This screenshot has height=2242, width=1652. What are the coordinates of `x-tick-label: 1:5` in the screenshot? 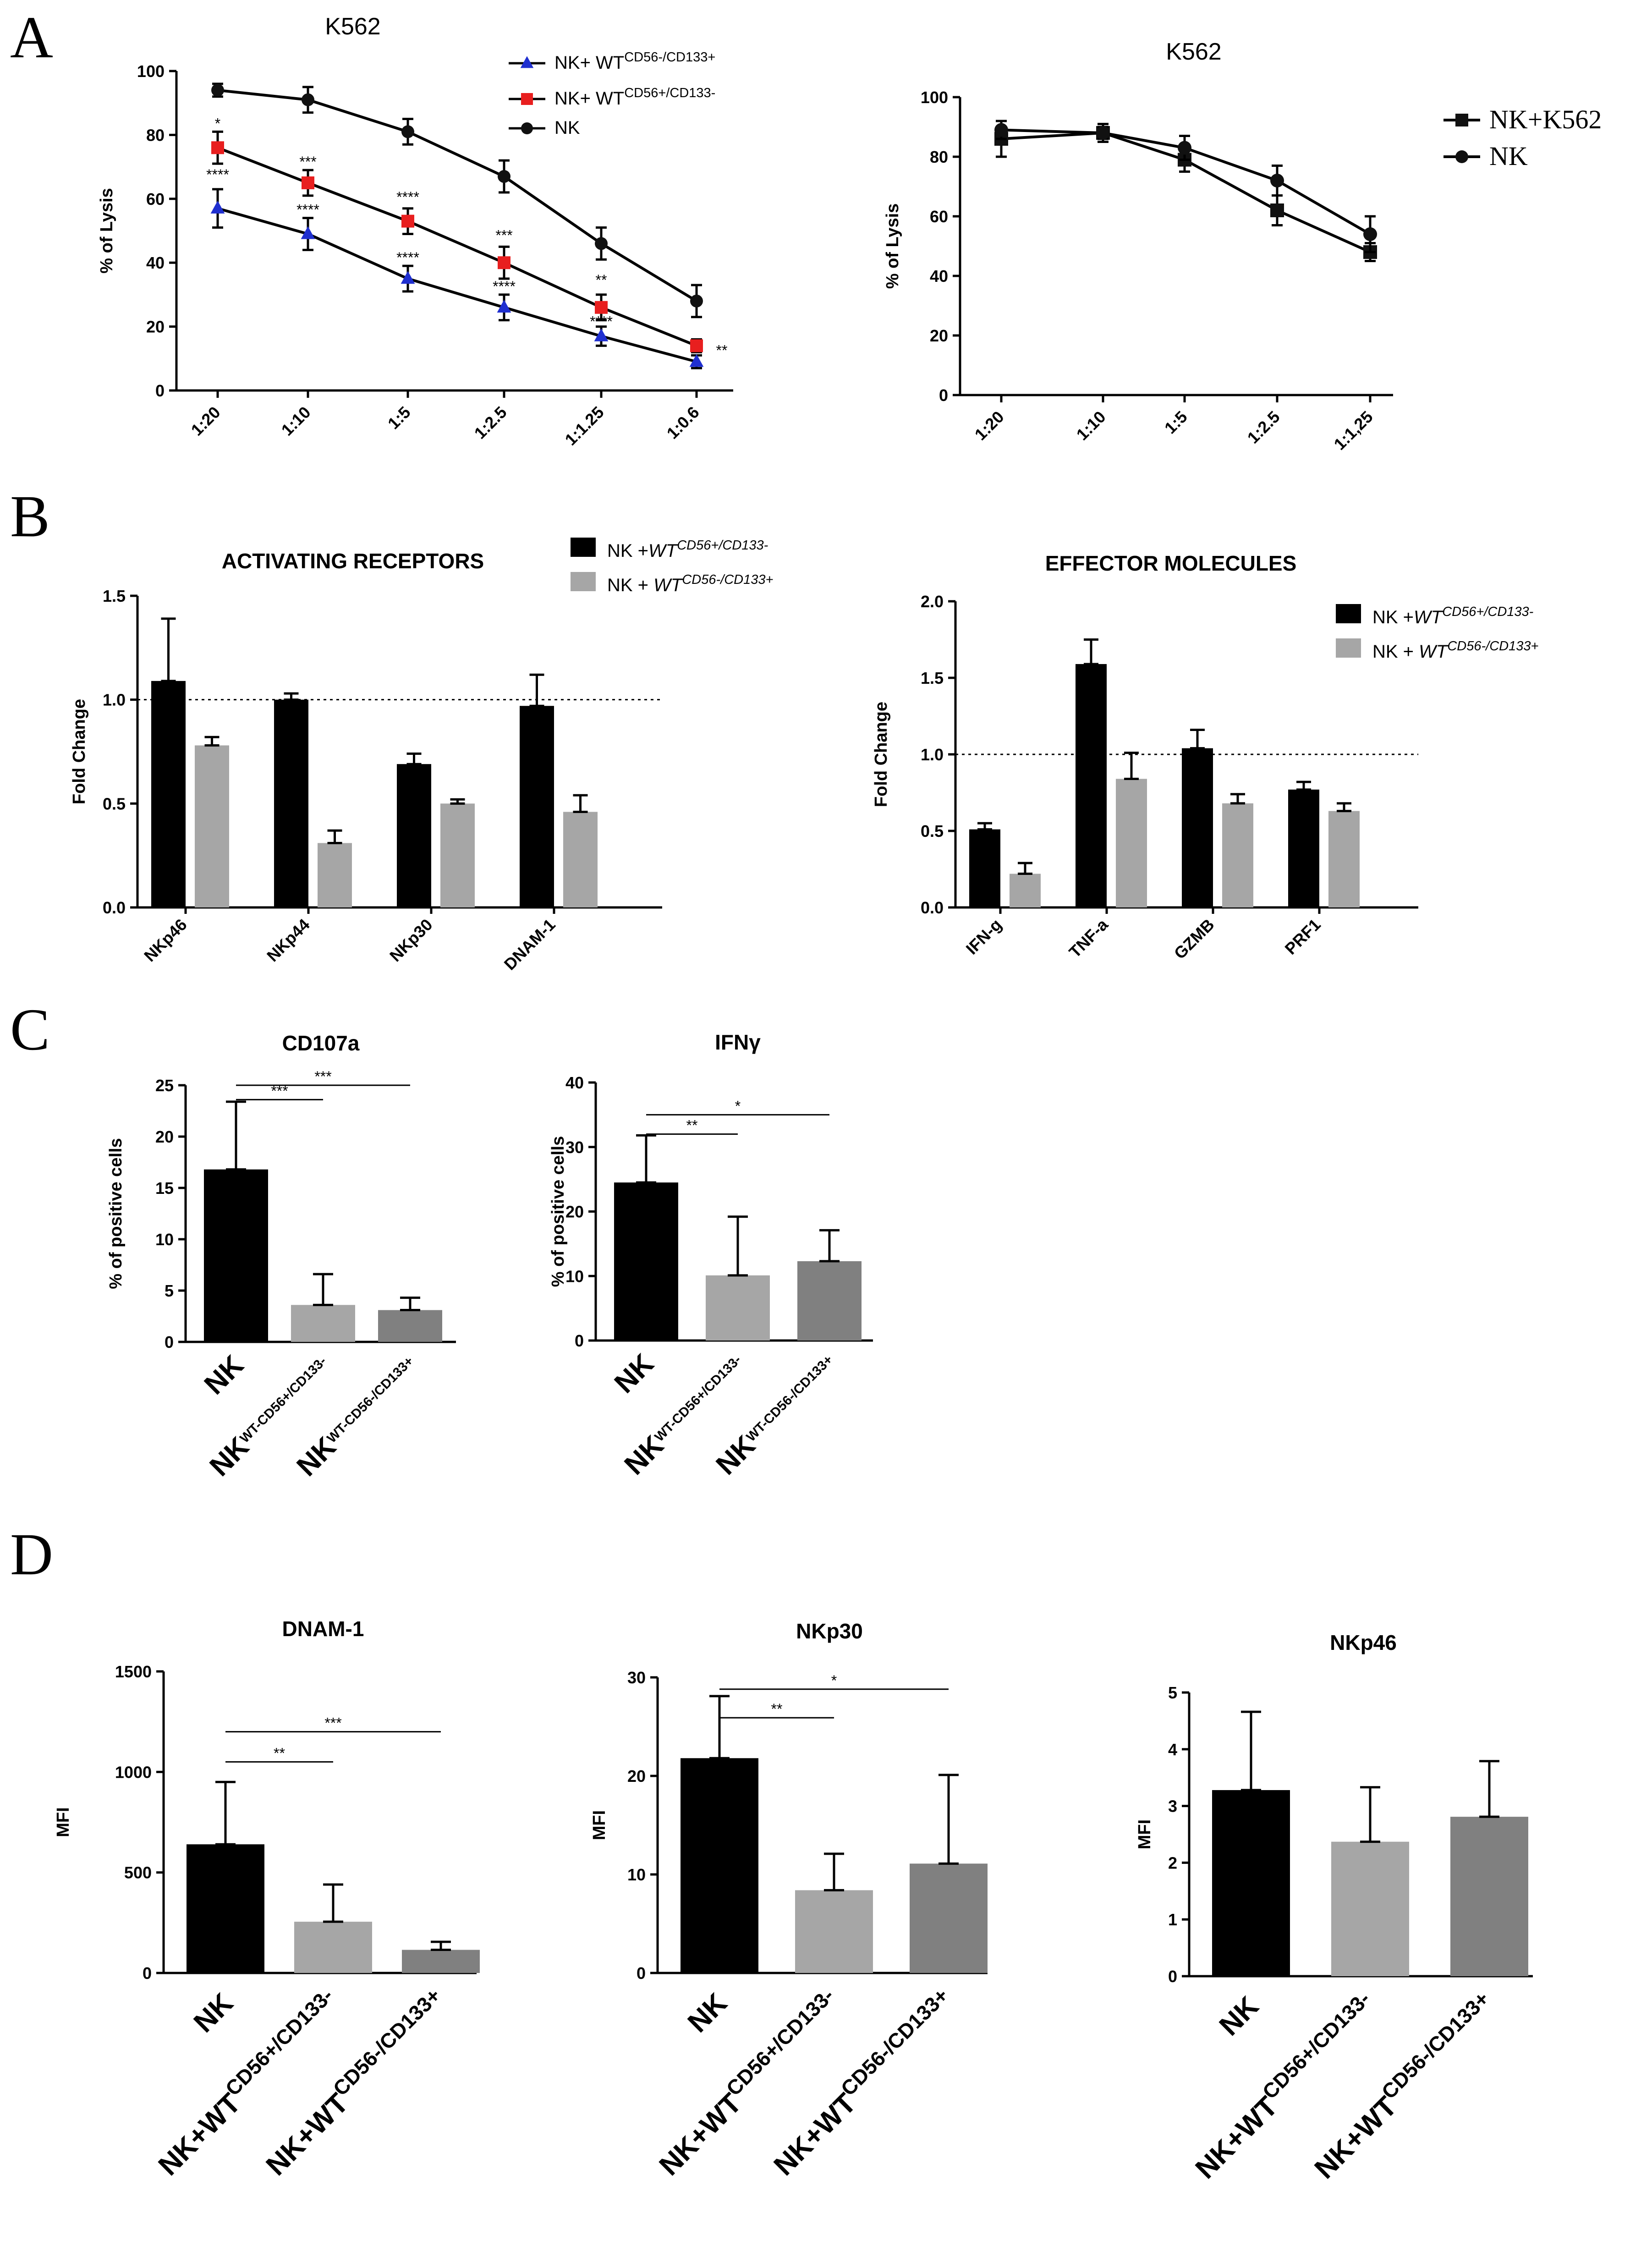 It's located at (1176, 422).